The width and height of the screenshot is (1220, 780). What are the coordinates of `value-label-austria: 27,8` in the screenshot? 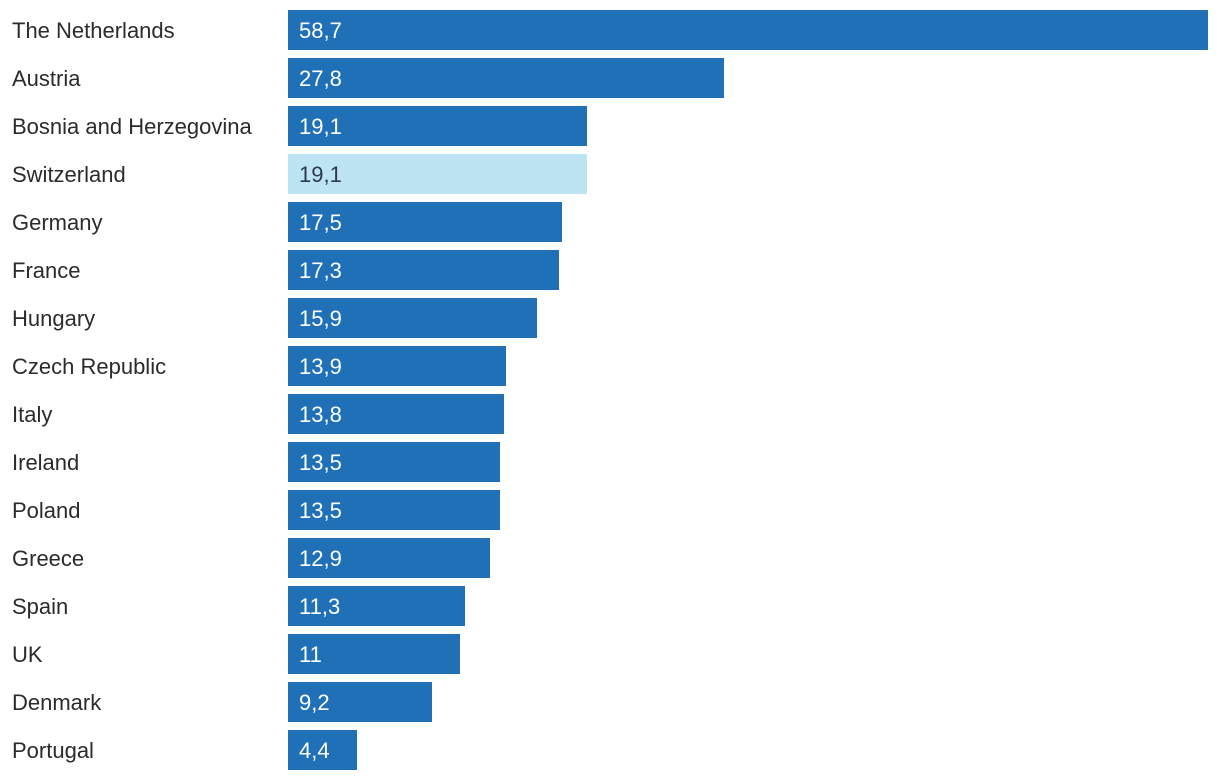 It's located at (320, 78).